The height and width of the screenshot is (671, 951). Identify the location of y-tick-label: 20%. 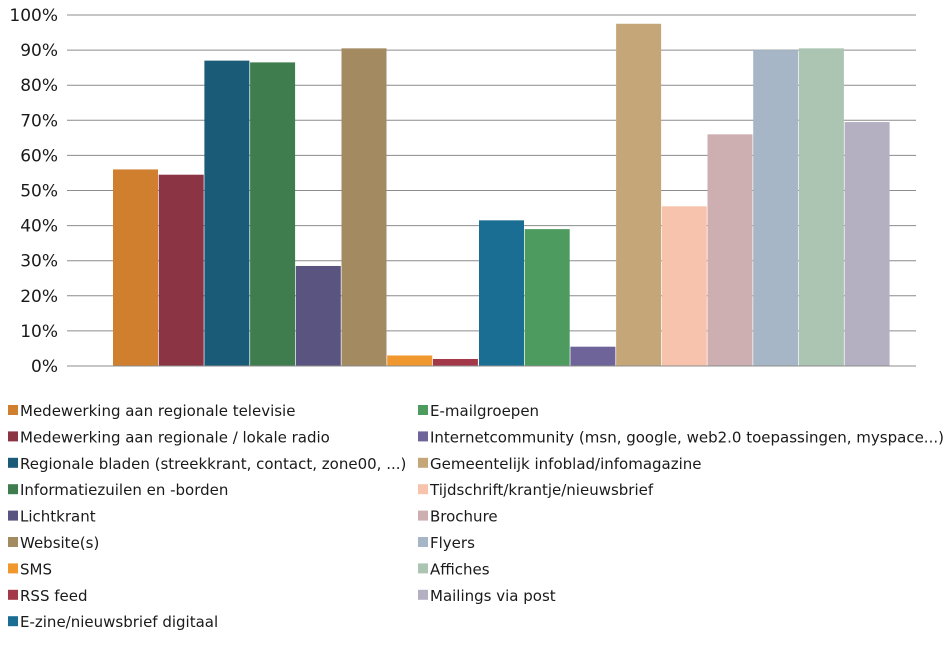
(39, 297).